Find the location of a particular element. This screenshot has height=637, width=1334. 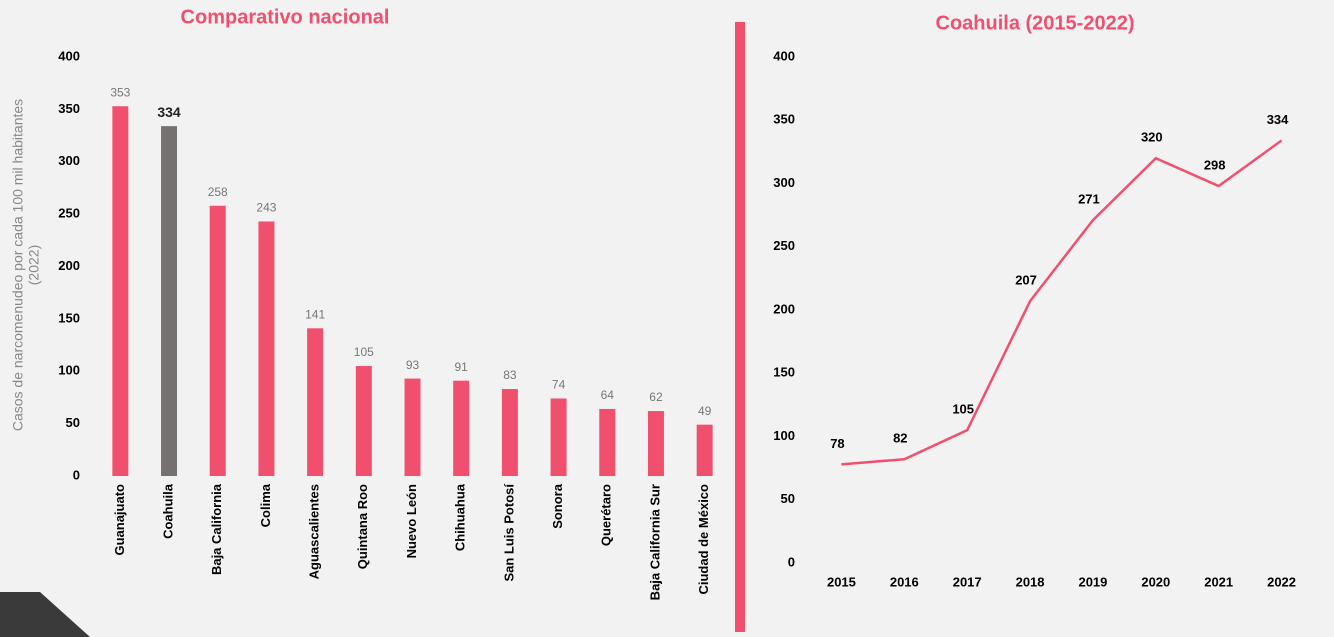

data-label: 74 is located at coordinates (559, 385).